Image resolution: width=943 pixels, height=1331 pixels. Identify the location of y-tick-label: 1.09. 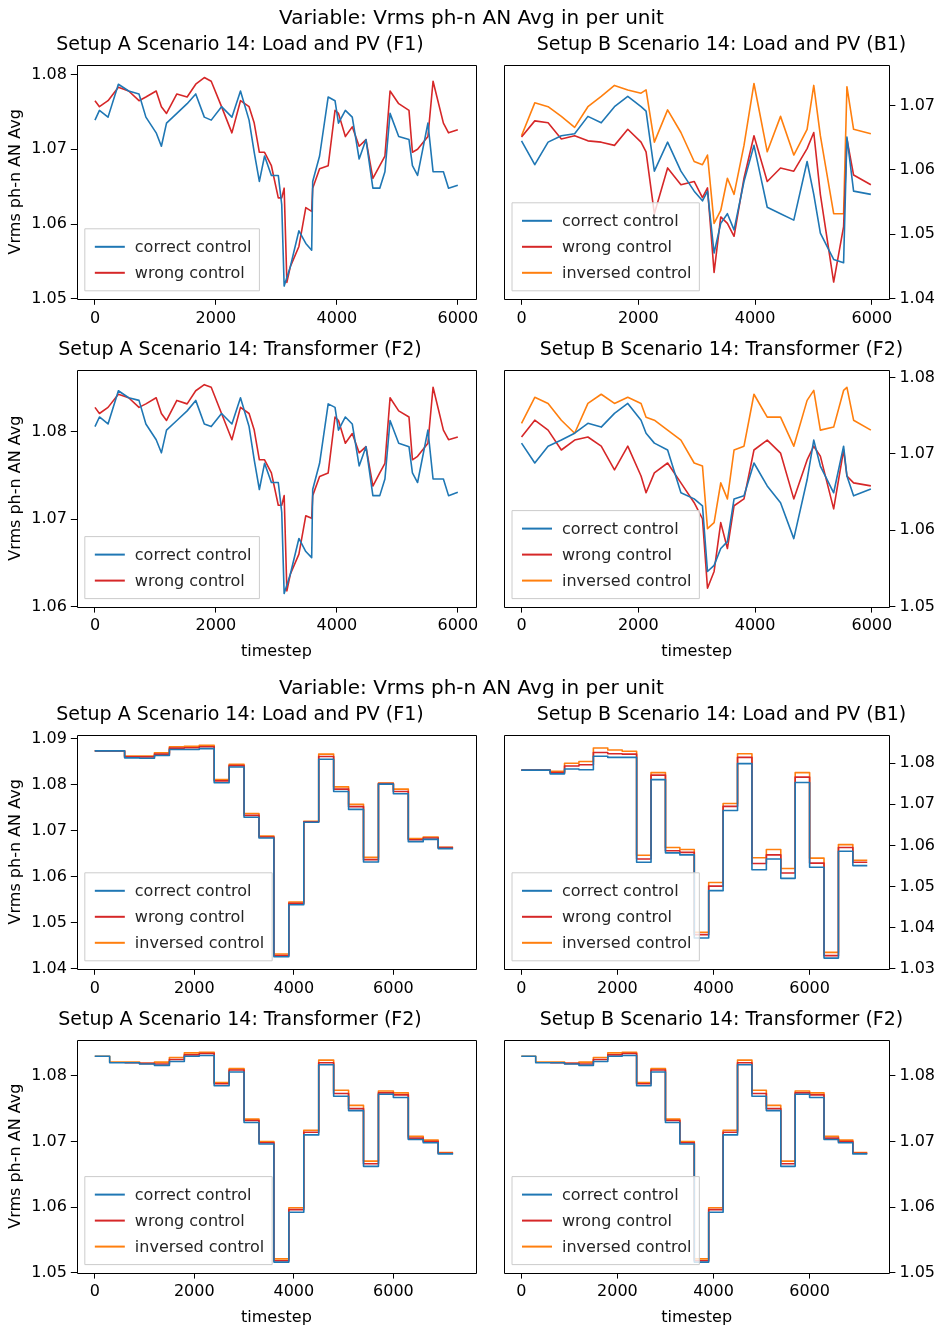
(49, 737).